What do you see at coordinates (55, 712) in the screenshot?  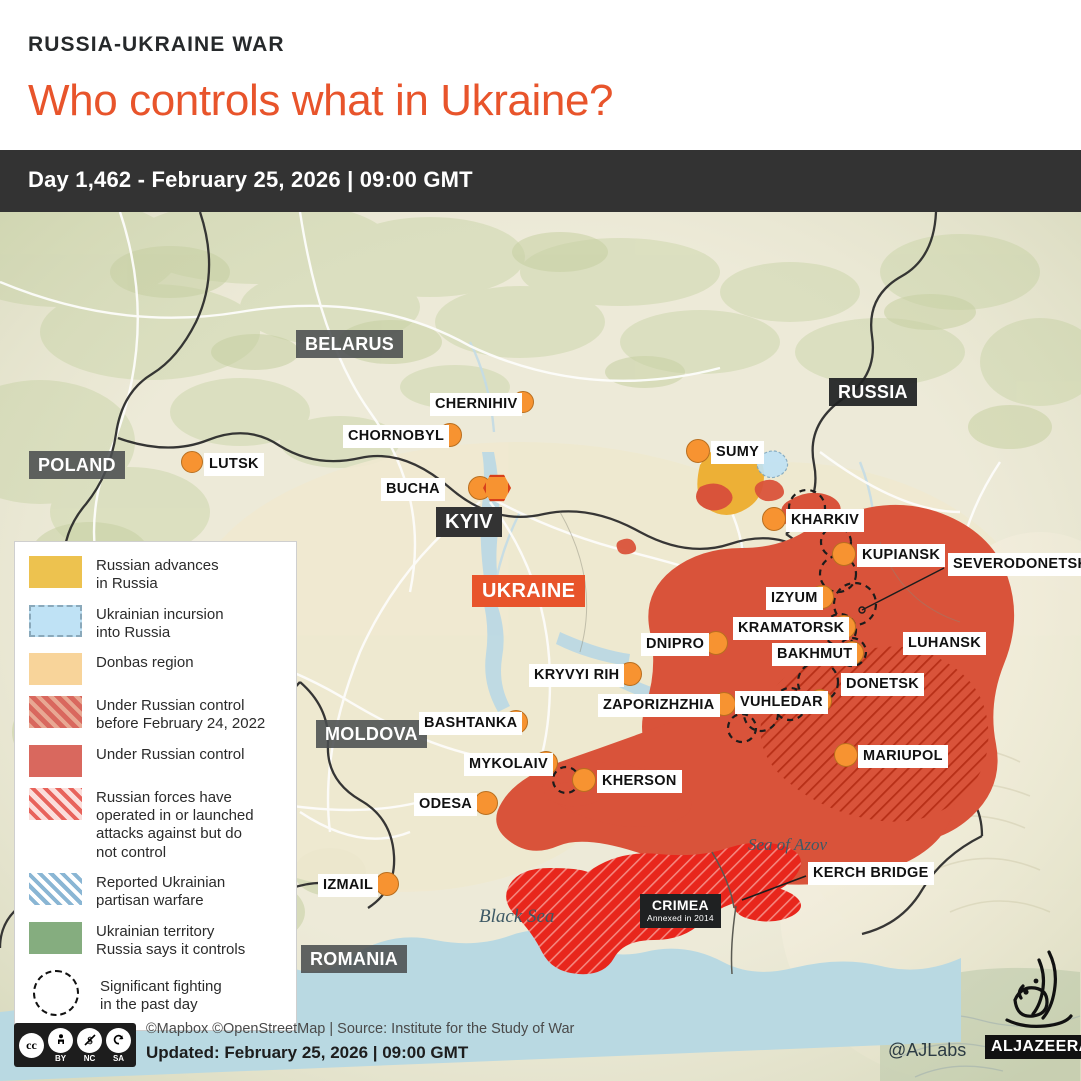 I see `swatch-hatch-salmon` at bounding box center [55, 712].